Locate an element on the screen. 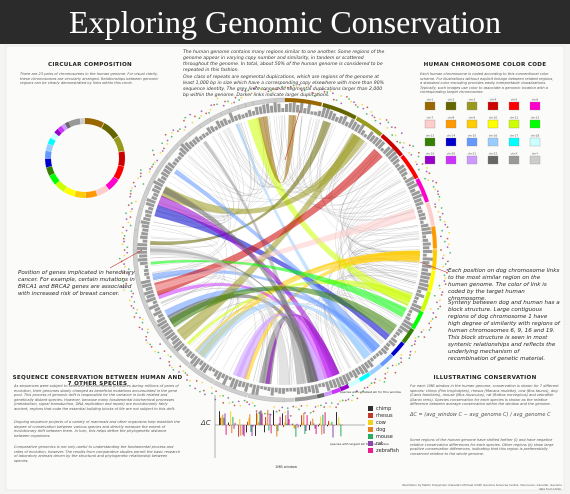 The height and width of the screenshot is (494, 570). chromosome is located at coordinates (328, 393).